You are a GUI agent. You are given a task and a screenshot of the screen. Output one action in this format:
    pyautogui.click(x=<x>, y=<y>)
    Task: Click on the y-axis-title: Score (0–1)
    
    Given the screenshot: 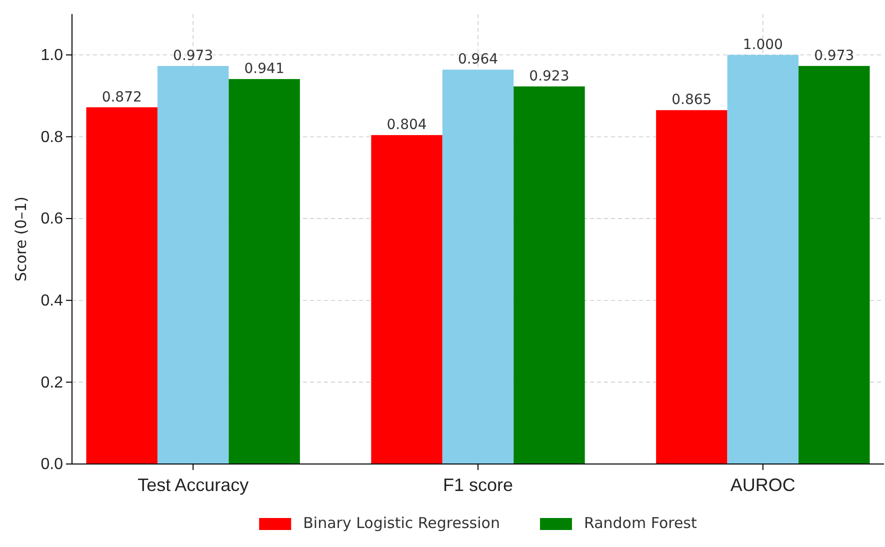 What is the action you would take?
    pyautogui.click(x=21, y=239)
    